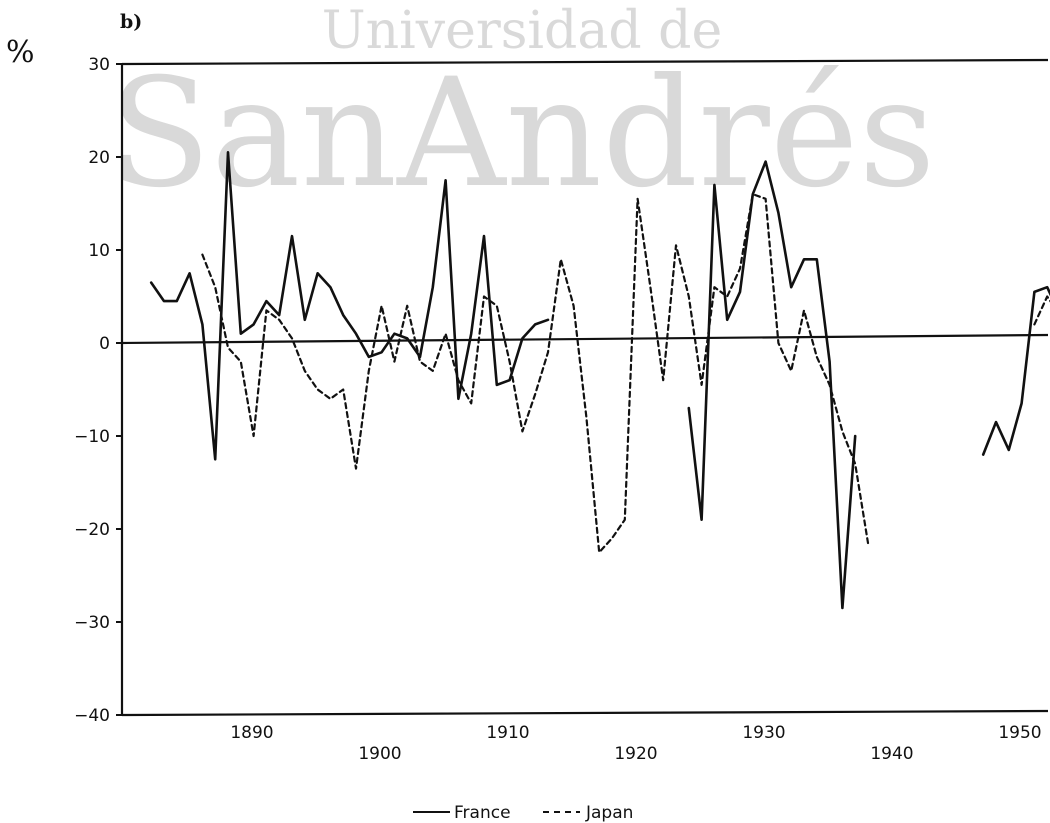 This screenshot has height=823, width=1050. Describe the element at coordinates (104, 344) in the screenshot. I see `y-tick-label: 0` at that location.